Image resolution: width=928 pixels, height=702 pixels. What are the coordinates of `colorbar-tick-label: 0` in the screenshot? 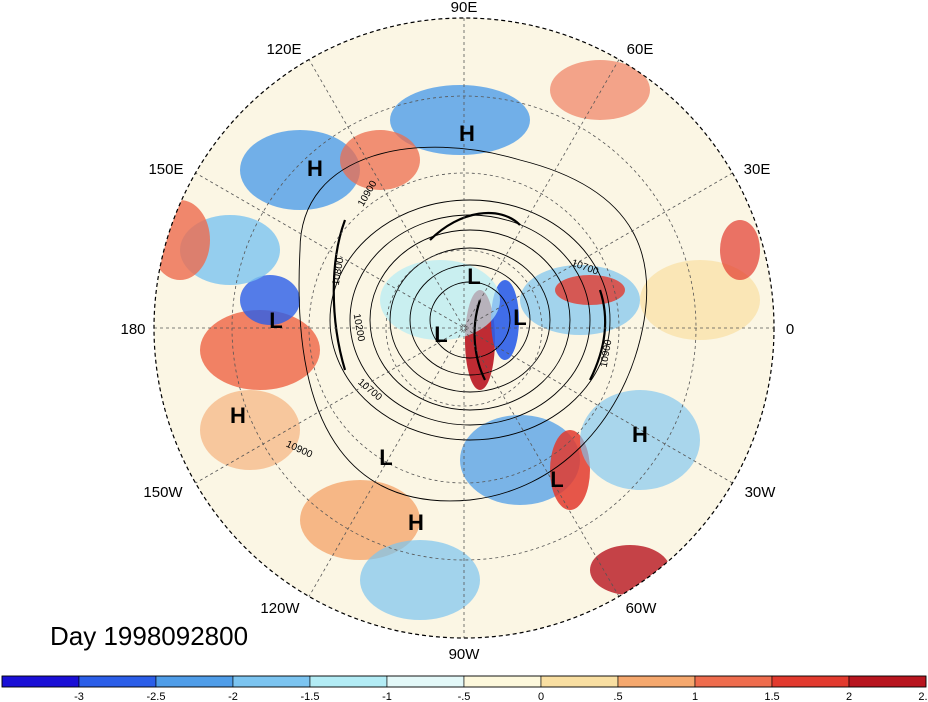 It's located at (541, 696).